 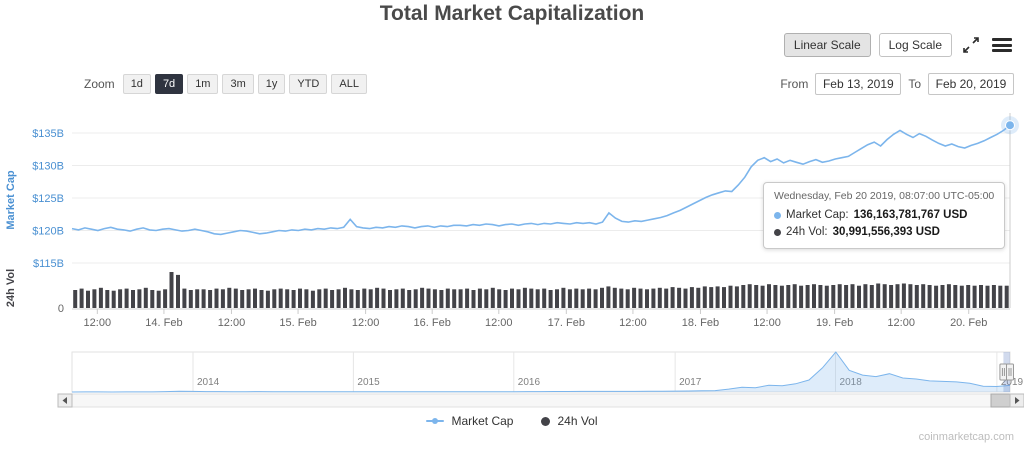 What do you see at coordinates (48, 167) in the screenshot?
I see `svg-text: $130B` at bounding box center [48, 167].